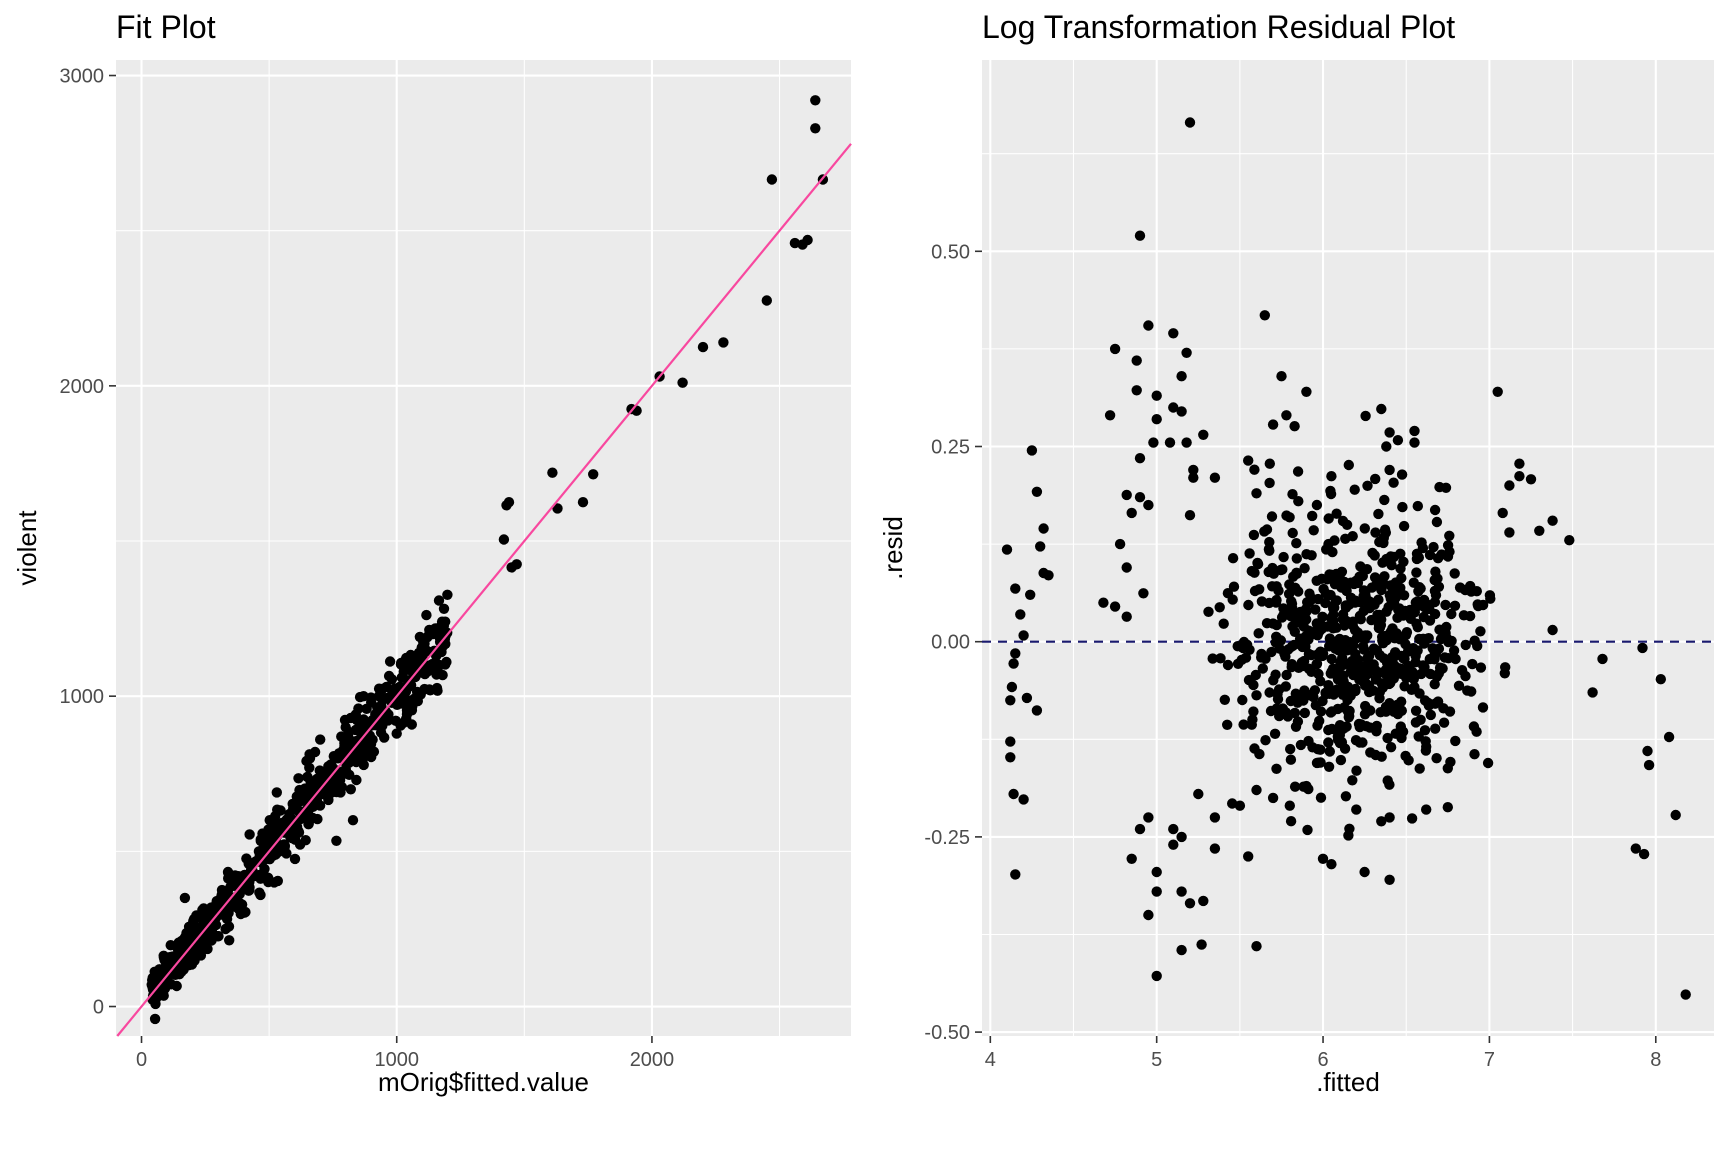 Image resolution: width=1728 pixels, height=1152 pixels. I want to click on fit-plot-x-tick-label: 2000, so click(652, 1060).